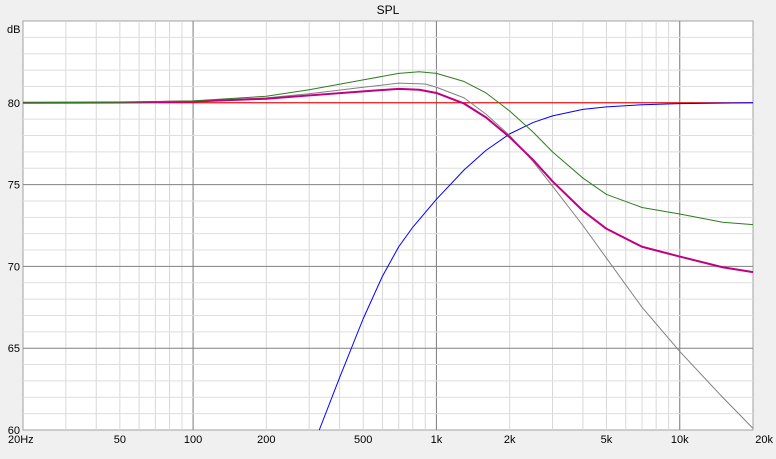 This screenshot has height=459, width=776. I want to click on chart-title: SPL, so click(388, 10).